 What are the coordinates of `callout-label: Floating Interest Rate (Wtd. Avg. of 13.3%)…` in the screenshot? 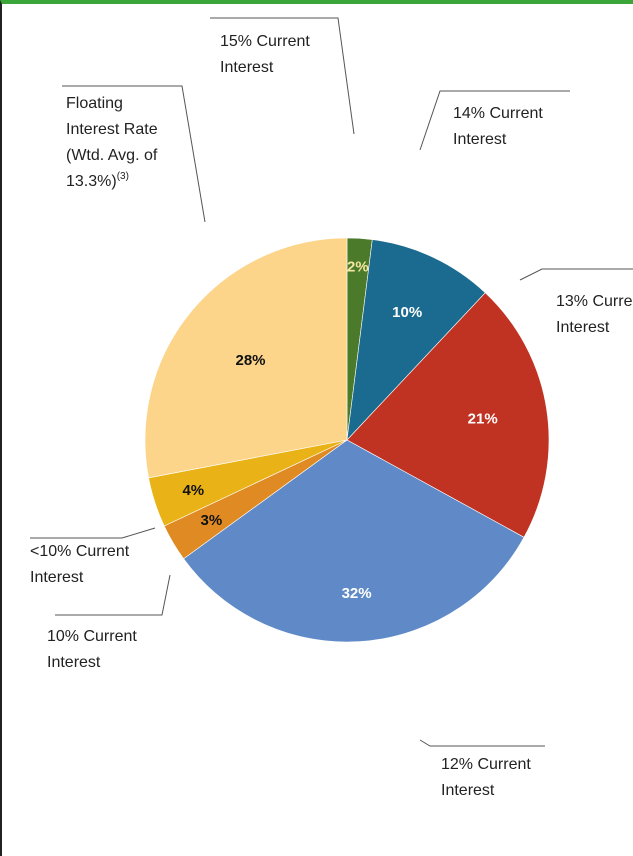 It's located at (112, 142).